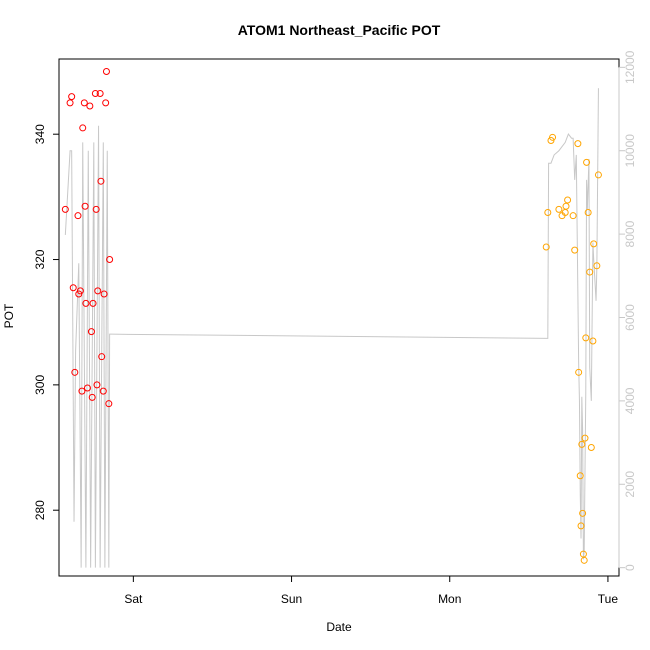 This screenshot has width=650, height=650. What do you see at coordinates (40, 385) in the screenshot?
I see `y-tick-label: 300` at bounding box center [40, 385].